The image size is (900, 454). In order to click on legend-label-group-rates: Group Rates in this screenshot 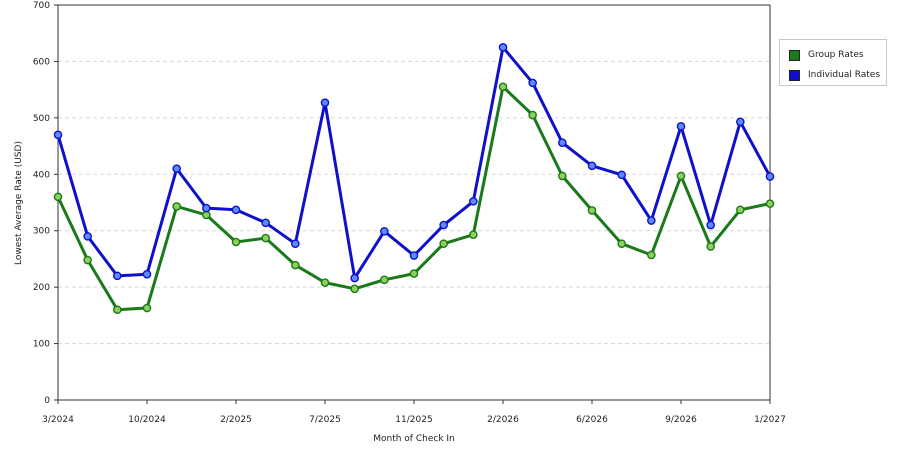, I will do `click(836, 55)`.